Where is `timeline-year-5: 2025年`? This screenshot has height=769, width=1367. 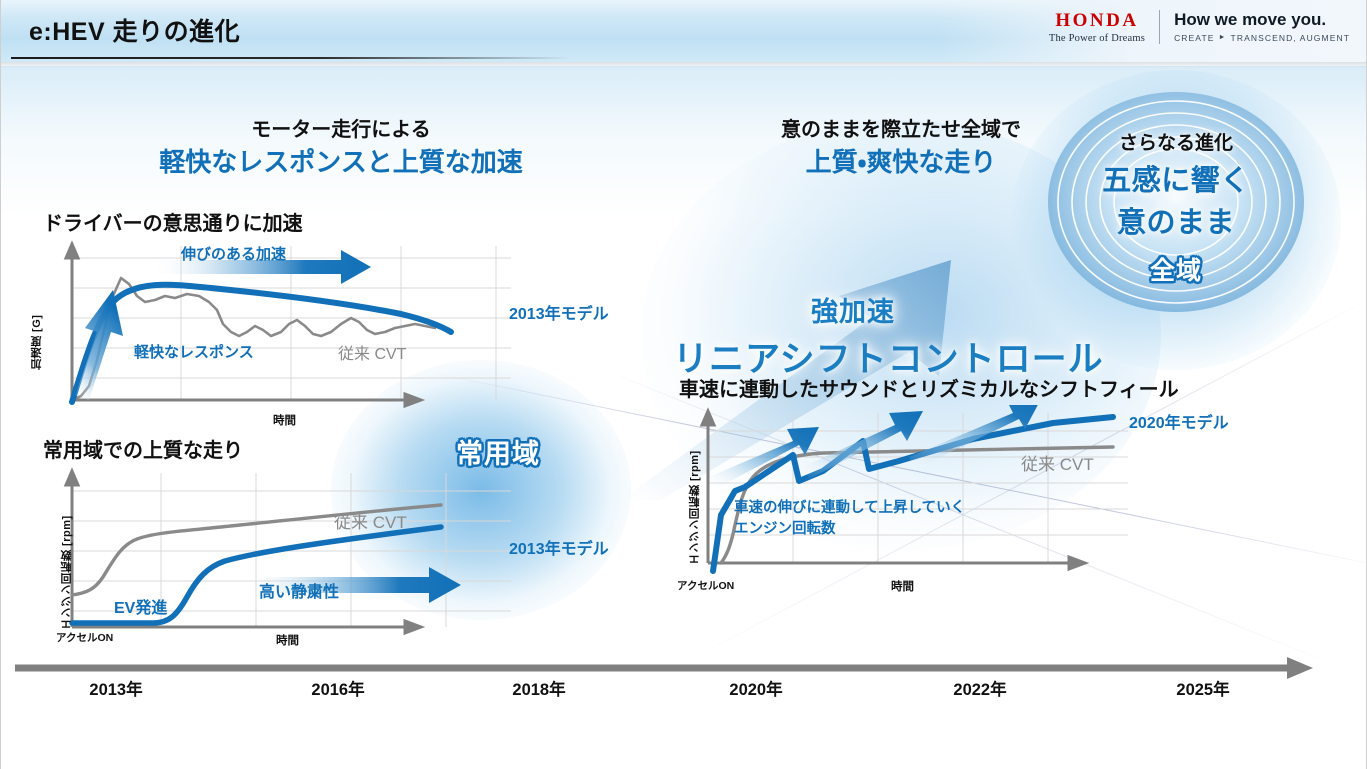
timeline-year-5: 2025年 is located at coordinates (1203, 690).